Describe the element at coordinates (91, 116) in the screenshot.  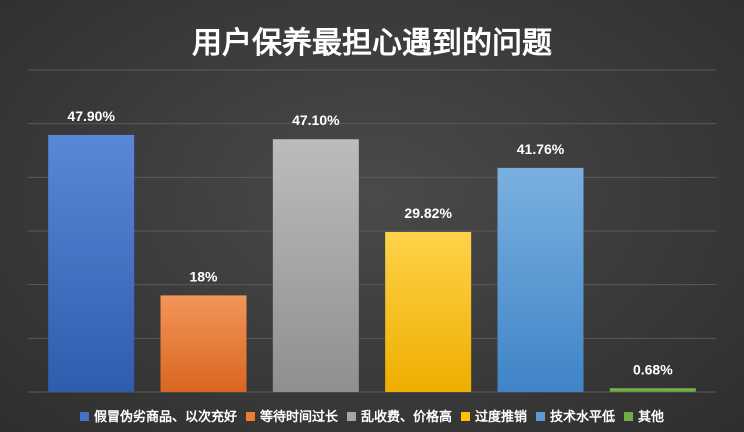
I see `value-label-1: 47.90%` at that location.